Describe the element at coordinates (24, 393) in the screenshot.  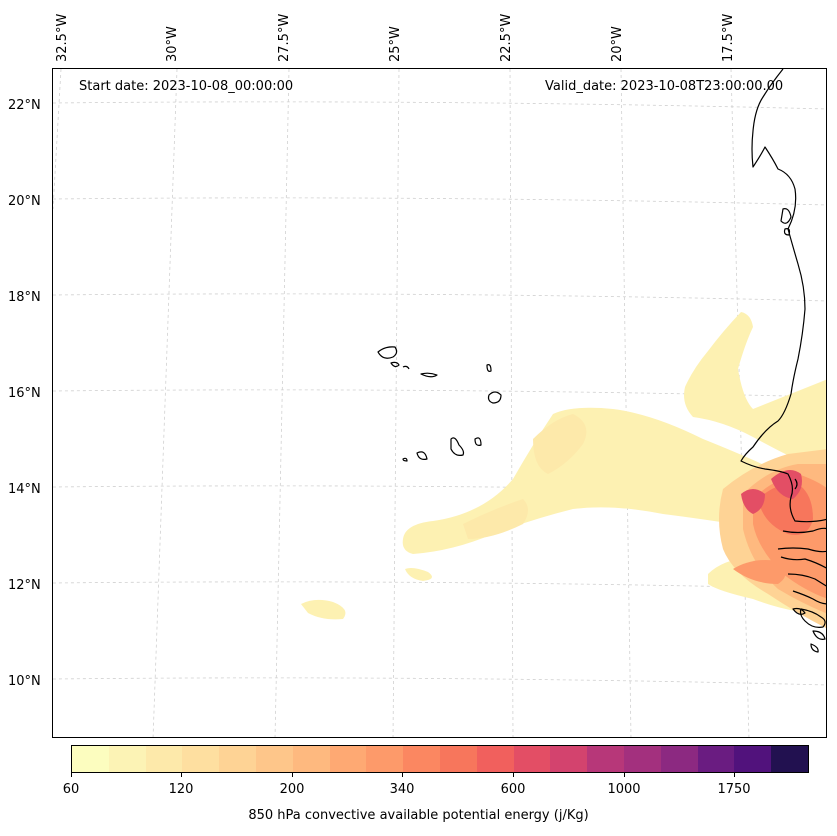
I see `lat-label-16n: 16°N` at that location.